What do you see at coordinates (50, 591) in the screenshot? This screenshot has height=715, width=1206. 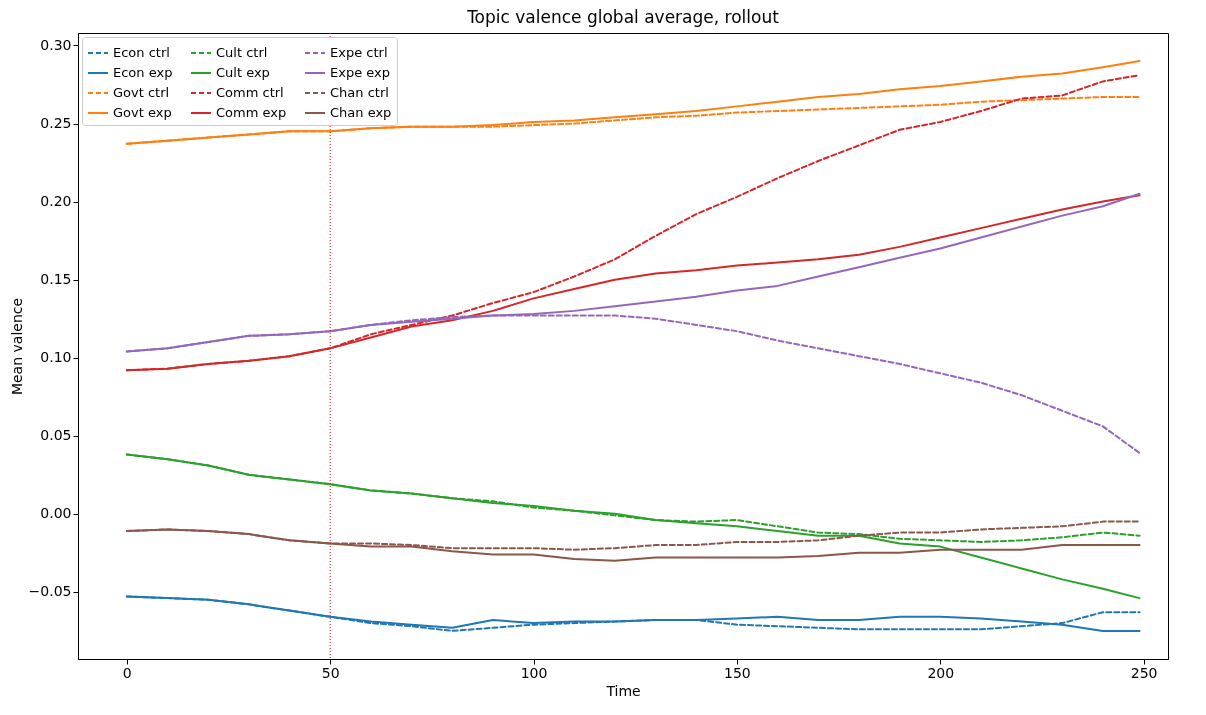 I see `y-tick-label: −0.05` at bounding box center [50, 591].